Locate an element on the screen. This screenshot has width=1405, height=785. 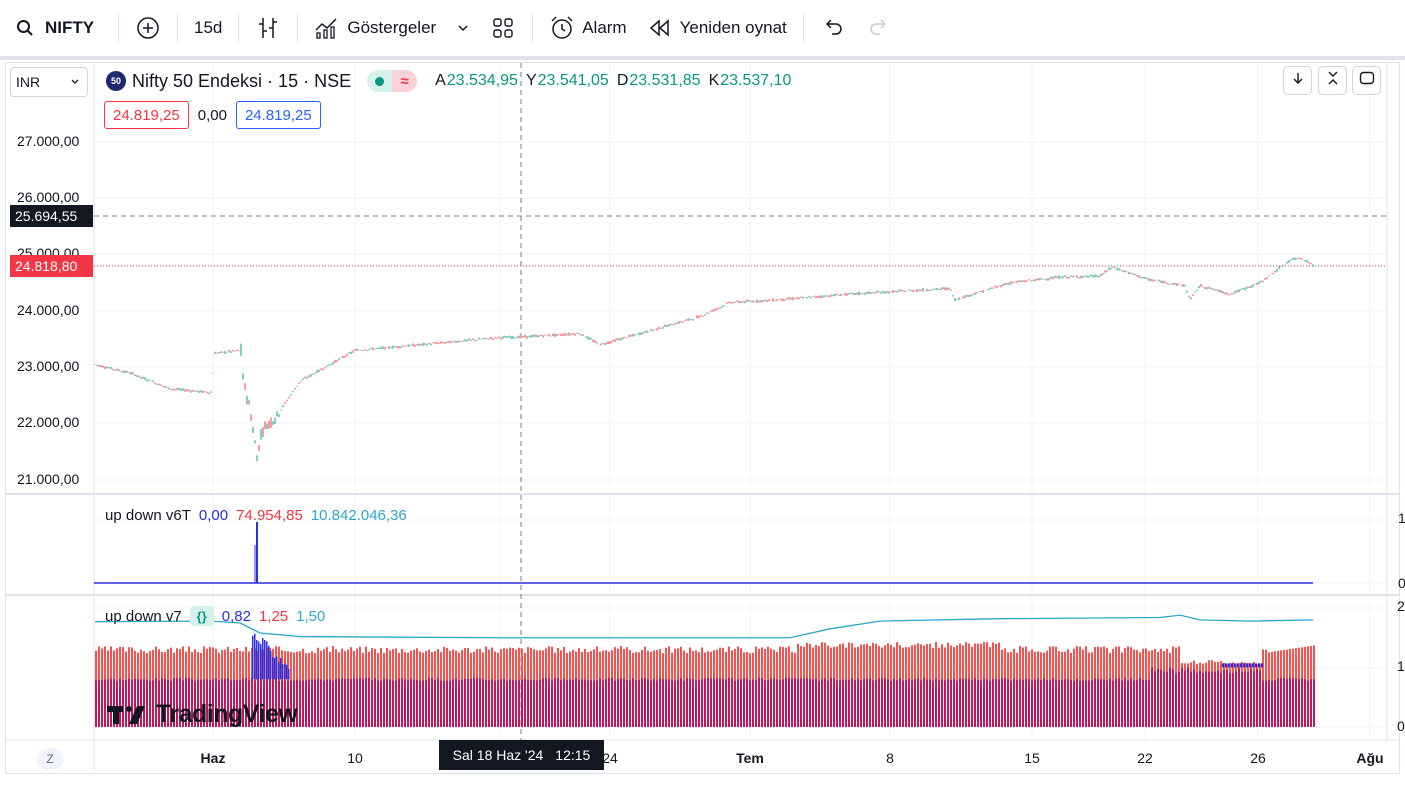
symbol-title: Nifty 50 Endeksi · 15 · NSE is located at coordinates (242, 80).